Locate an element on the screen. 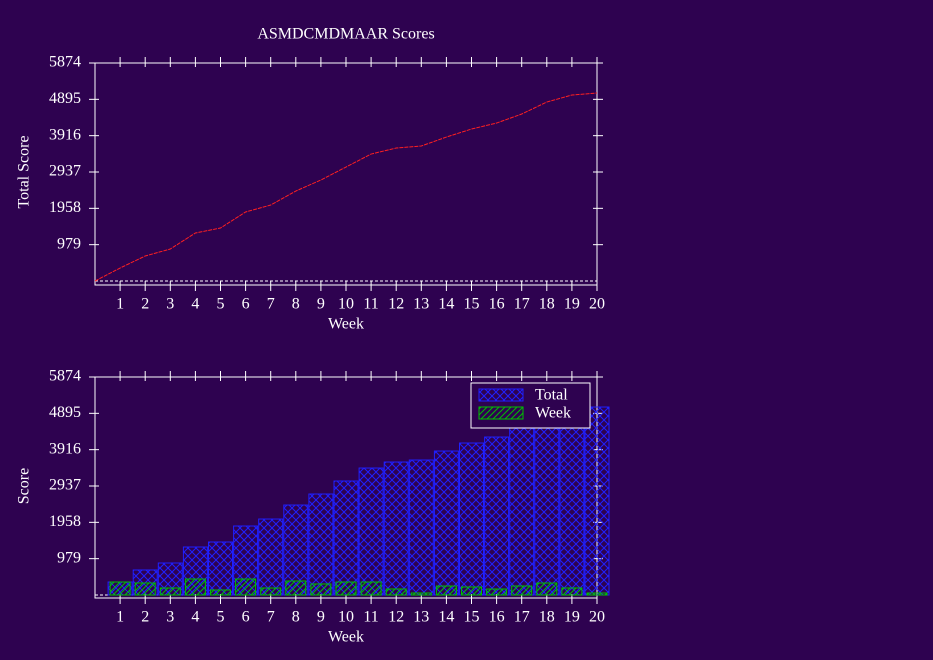 Image resolution: width=933 pixels, height=660 pixels. legend-label: Week is located at coordinates (553, 413).